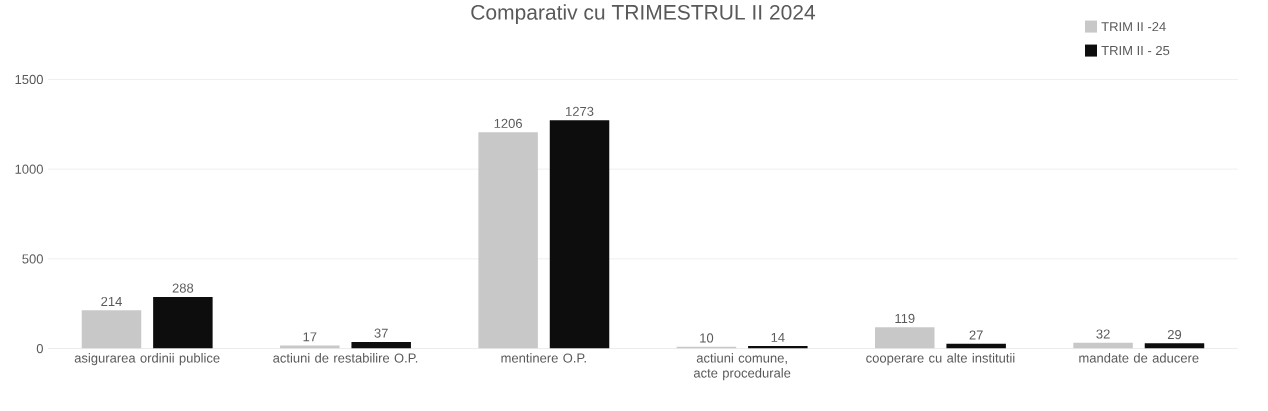 This screenshot has height=411, width=1268. Describe the element at coordinates (643, 14) in the screenshot. I see `chart-title: Comparativ cu TRIMESTRUL II 2024` at that location.